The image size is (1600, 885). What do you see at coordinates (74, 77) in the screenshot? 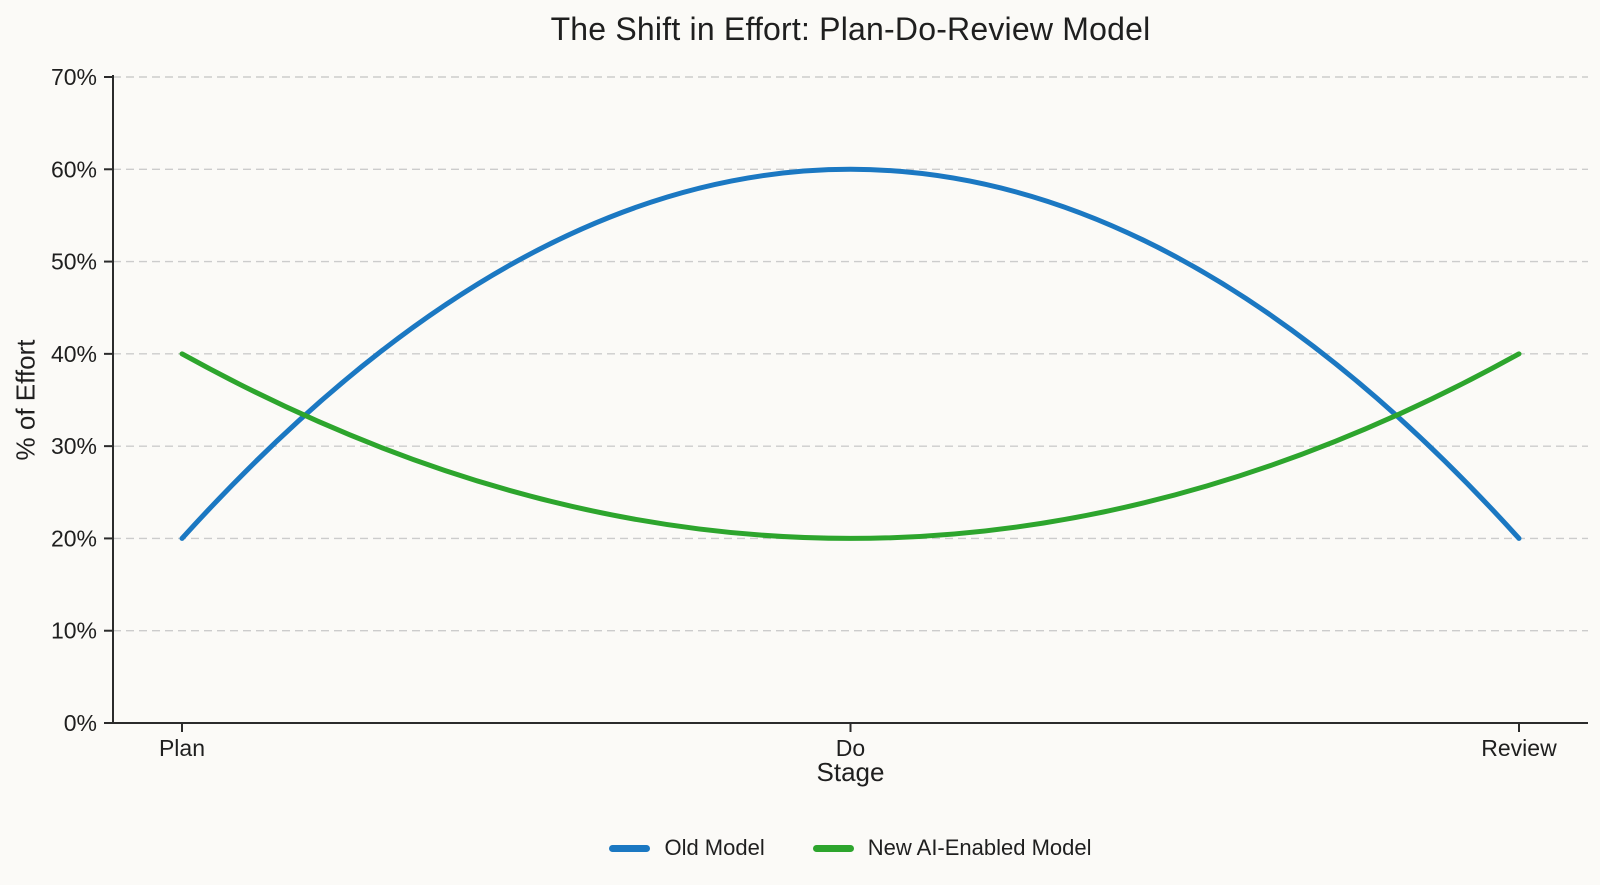
I see `y-tick-label: 70%` at bounding box center [74, 77].